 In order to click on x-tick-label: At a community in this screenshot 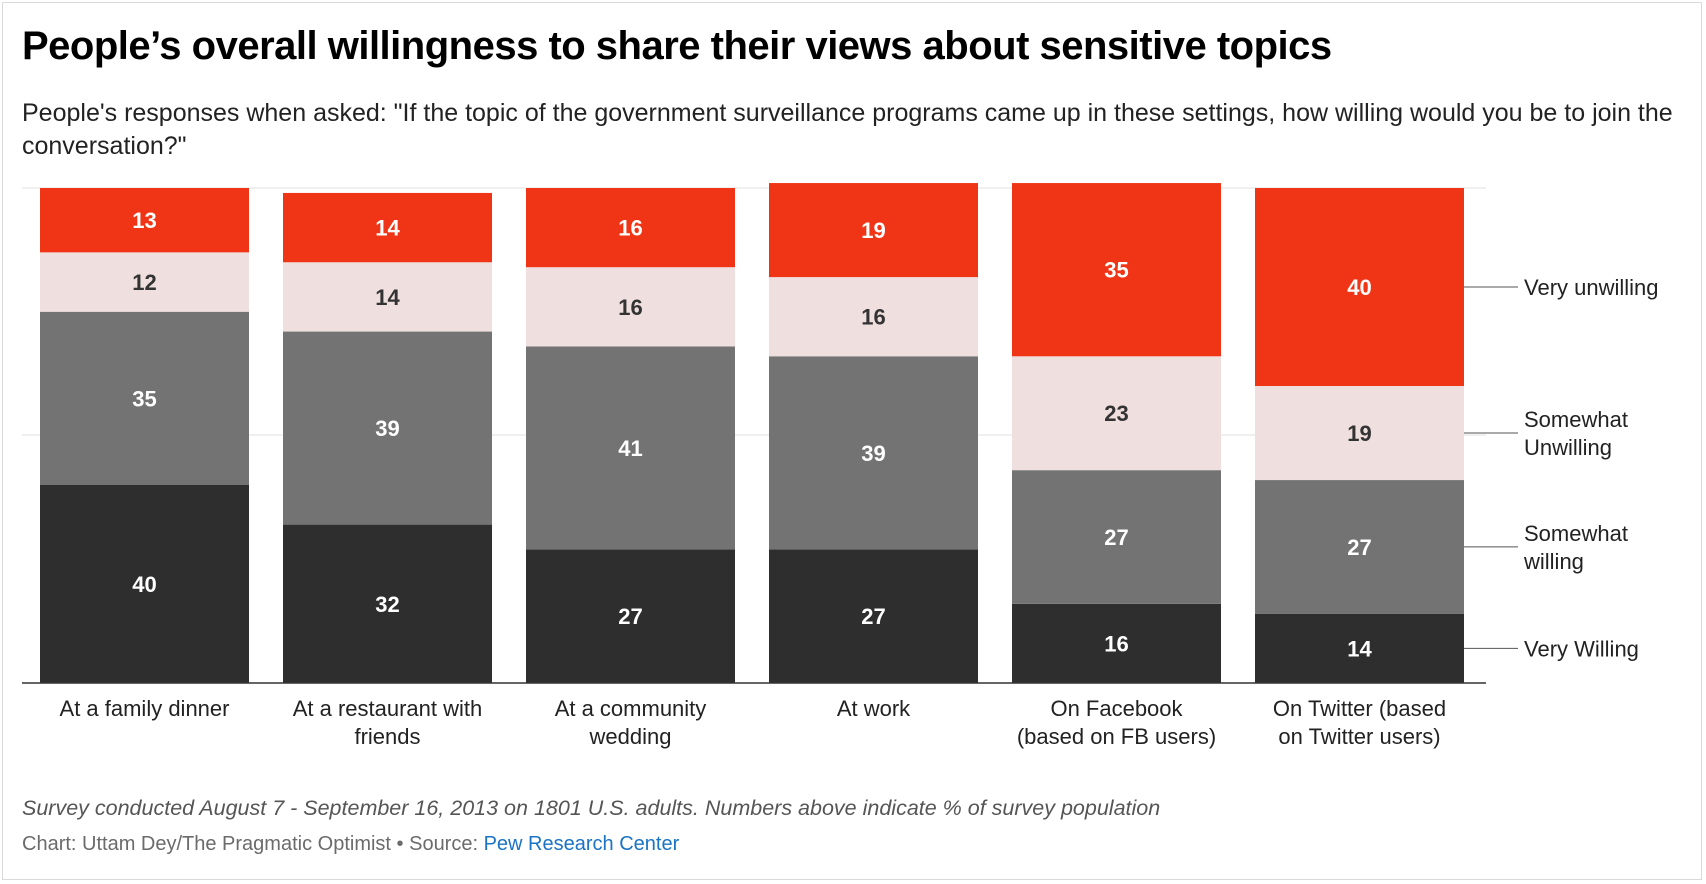, I will do `click(631, 708)`.